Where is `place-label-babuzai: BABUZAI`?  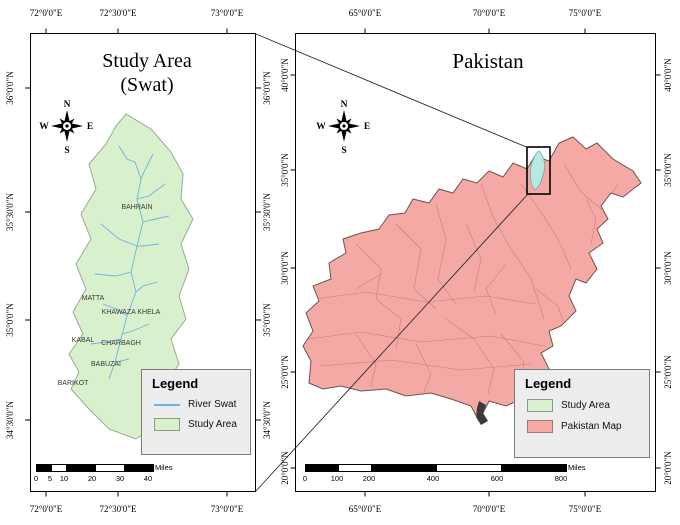
place-label-babuzai: BABUZAI is located at coordinates (106, 364).